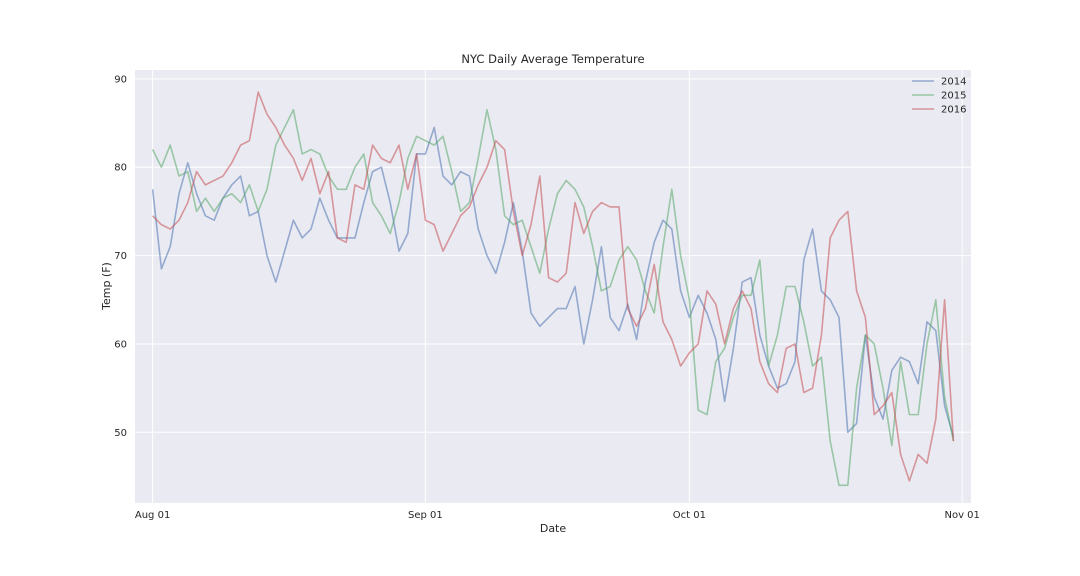  Describe the element at coordinates (961, 515) in the screenshot. I see `x-tick-label-3: Nov 01` at that location.